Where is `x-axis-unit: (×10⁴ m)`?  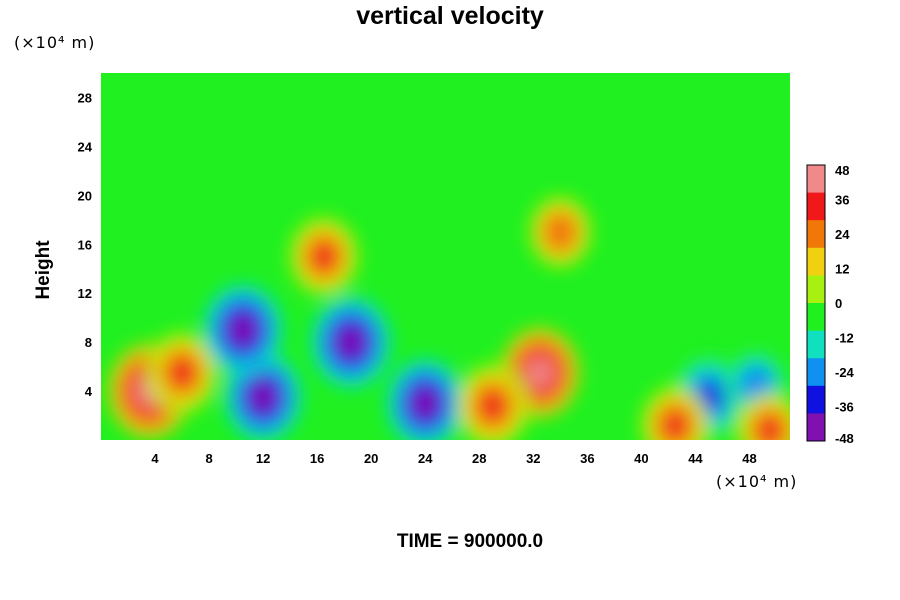
x-axis-unit: (×10⁴ m) is located at coordinates (757, 481).